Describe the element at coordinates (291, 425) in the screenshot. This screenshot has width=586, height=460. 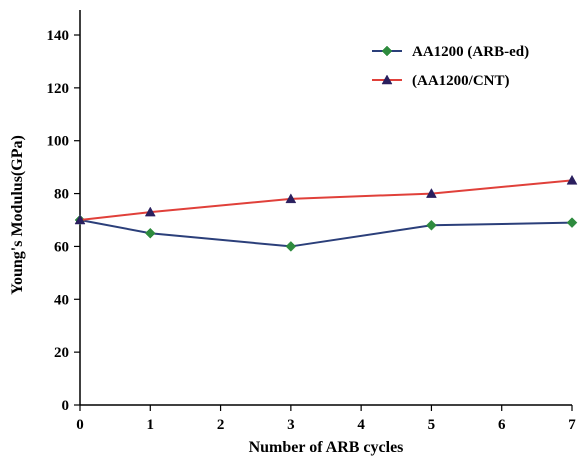
I see `x-tick-label: 3` at that location.